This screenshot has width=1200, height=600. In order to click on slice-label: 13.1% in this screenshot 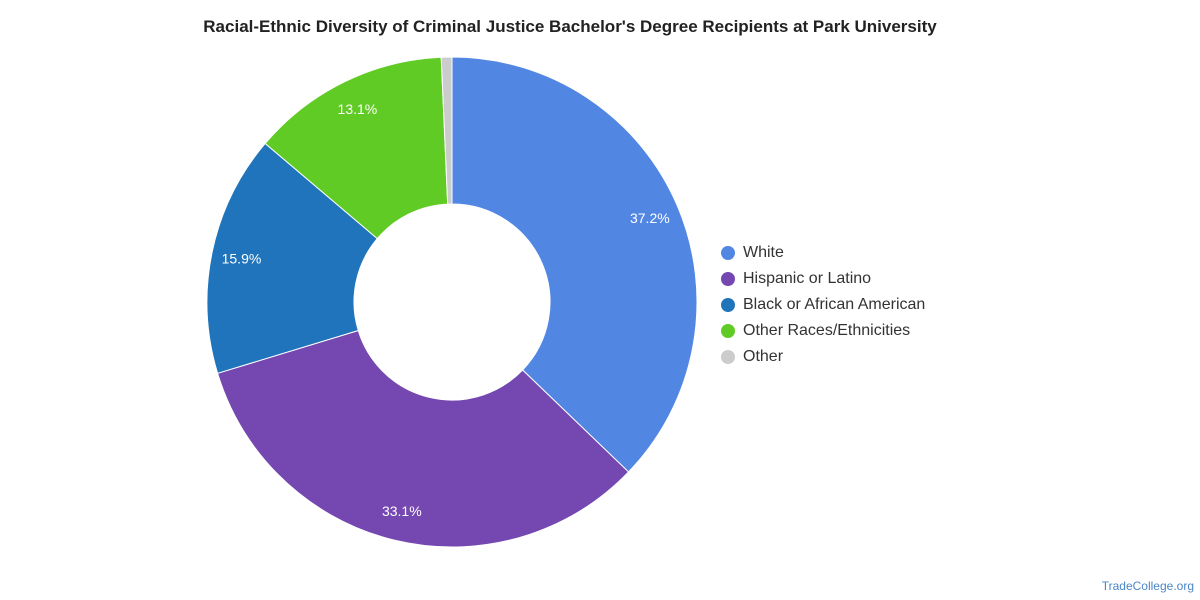, I will do `click(358, 109)`.